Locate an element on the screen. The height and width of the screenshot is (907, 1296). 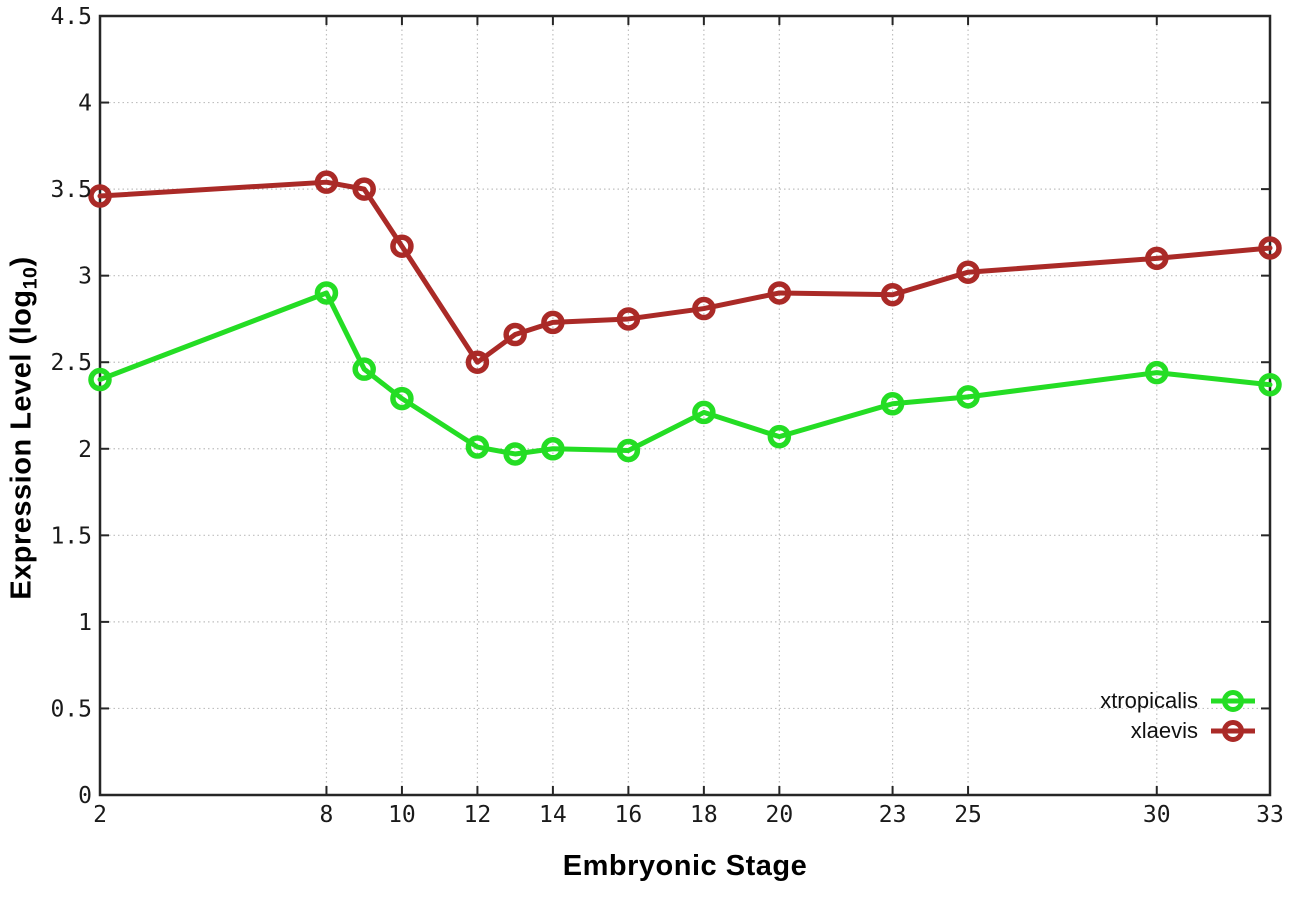
xlaevis-marker-icon is located at coordinates (1233, 731).